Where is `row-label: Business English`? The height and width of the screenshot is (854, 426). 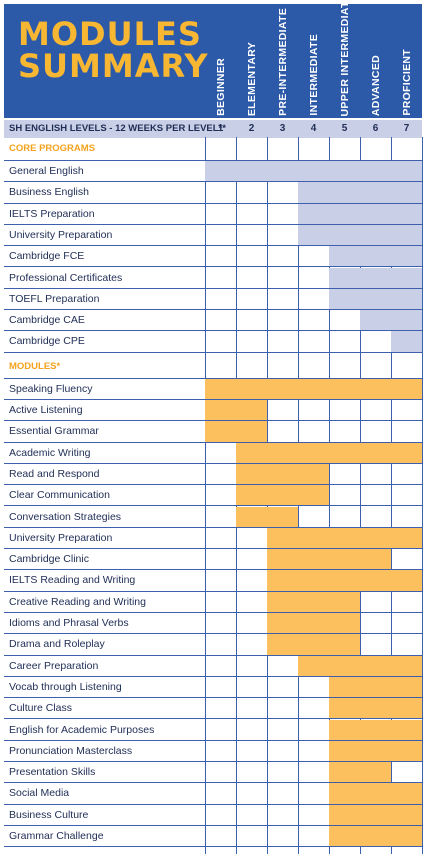 row-label: Business English is located at coordinates (49, 192).